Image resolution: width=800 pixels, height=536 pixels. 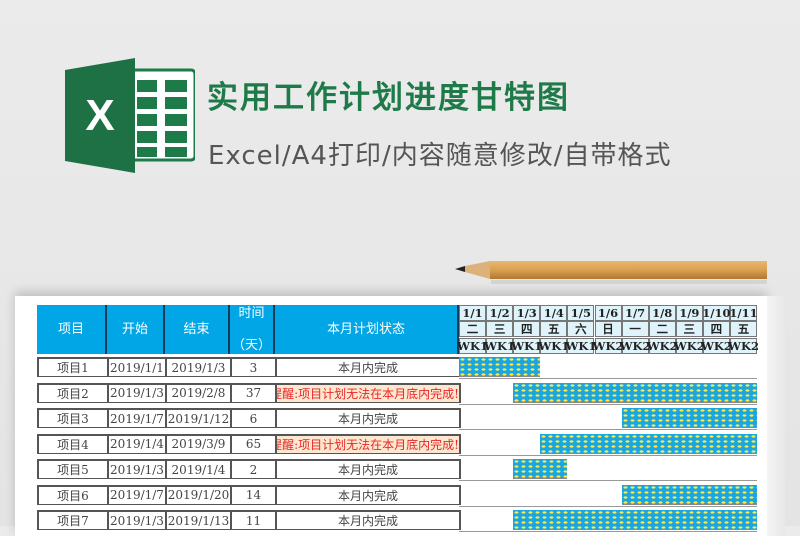 What do you see at coordinates (252, 494) in the screenshot?
I see `cell-days: 14` at bounding box center [252, 494].